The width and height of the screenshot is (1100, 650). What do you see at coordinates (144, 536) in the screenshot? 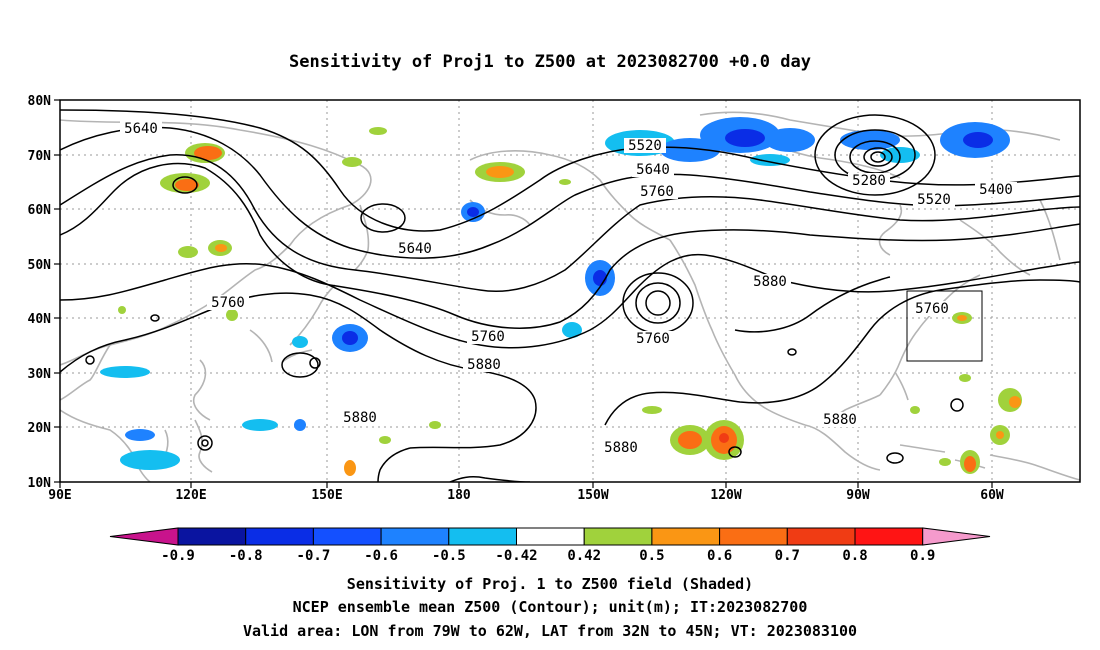
I see `colorbar-arrow-left` at bounding box center [144, 536].